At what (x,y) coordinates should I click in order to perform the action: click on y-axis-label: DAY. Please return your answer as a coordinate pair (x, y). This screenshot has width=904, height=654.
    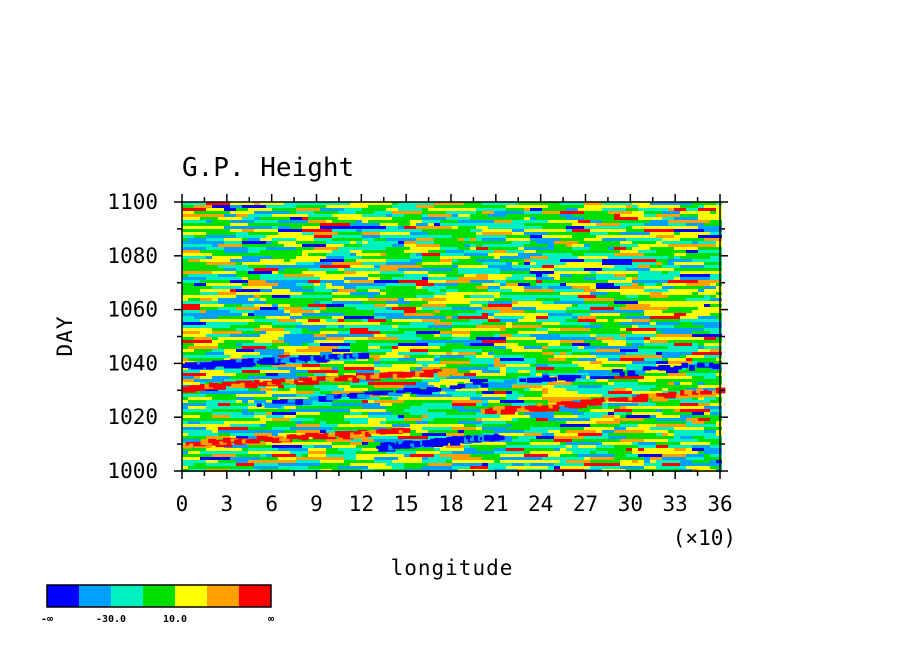
    Looking at the image, I should click on (65, 336).